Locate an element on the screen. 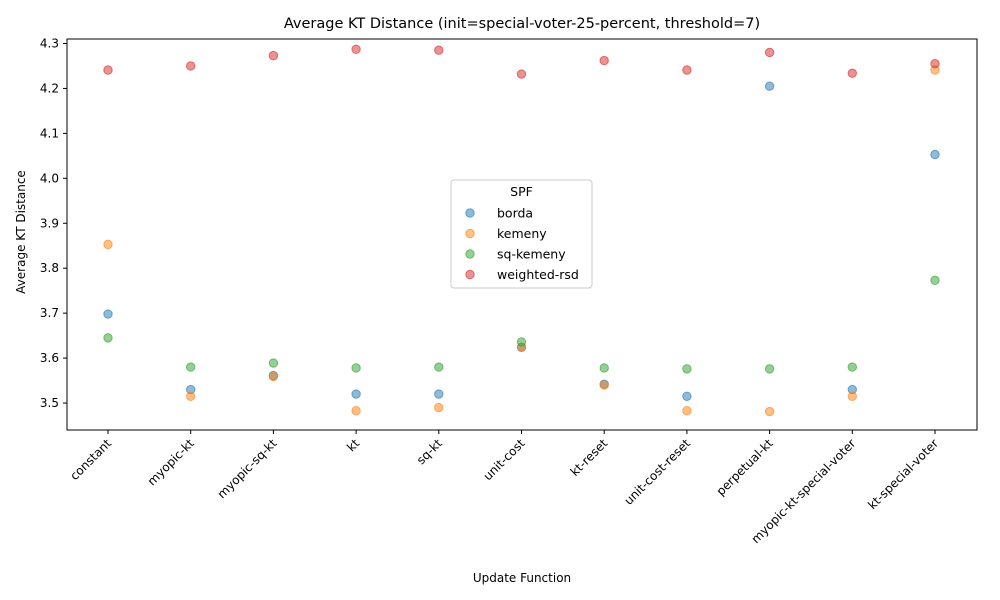 This screenshot has height=600, width=1000. legend-marker-borda is located at coordinates (470, 213).